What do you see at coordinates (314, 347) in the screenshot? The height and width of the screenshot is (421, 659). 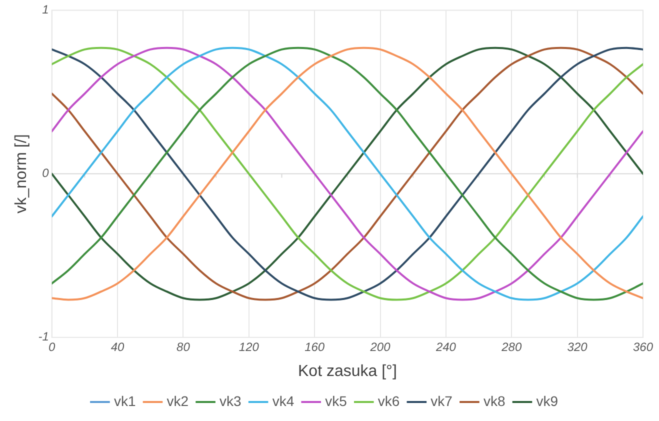 I see `x-tick-label: 160` at bounding box center [314, 347].